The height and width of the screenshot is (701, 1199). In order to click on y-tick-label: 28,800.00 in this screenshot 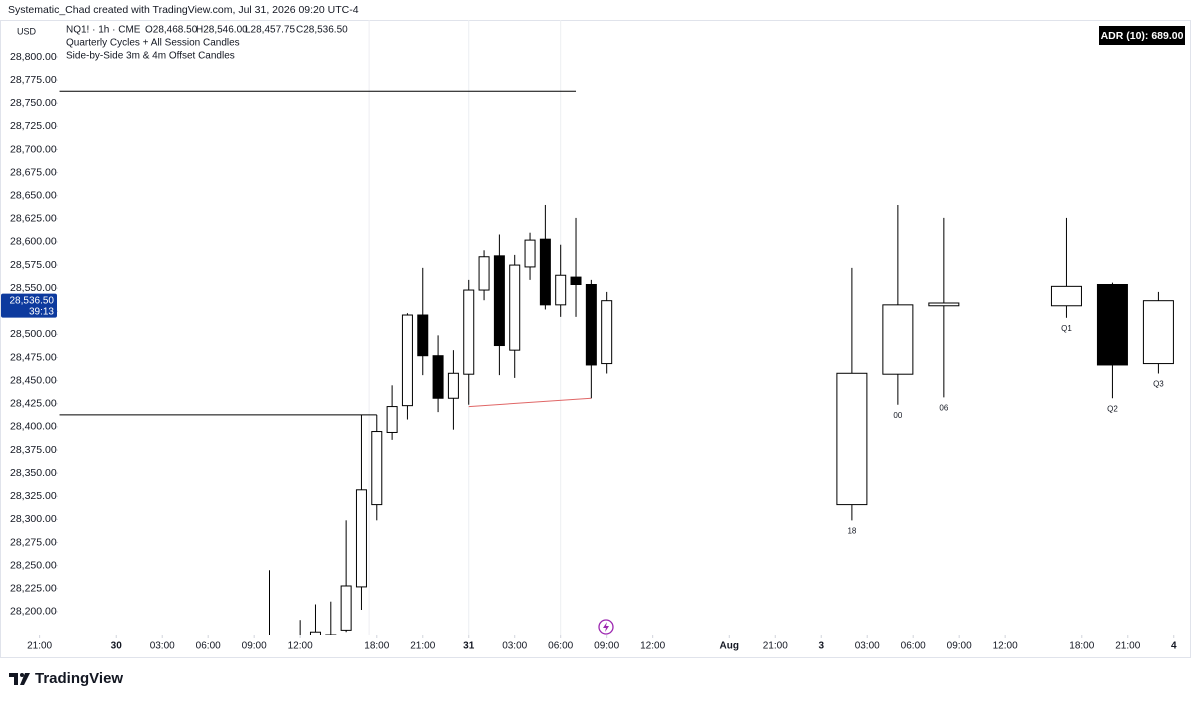, I will do `click(33, 57)`.